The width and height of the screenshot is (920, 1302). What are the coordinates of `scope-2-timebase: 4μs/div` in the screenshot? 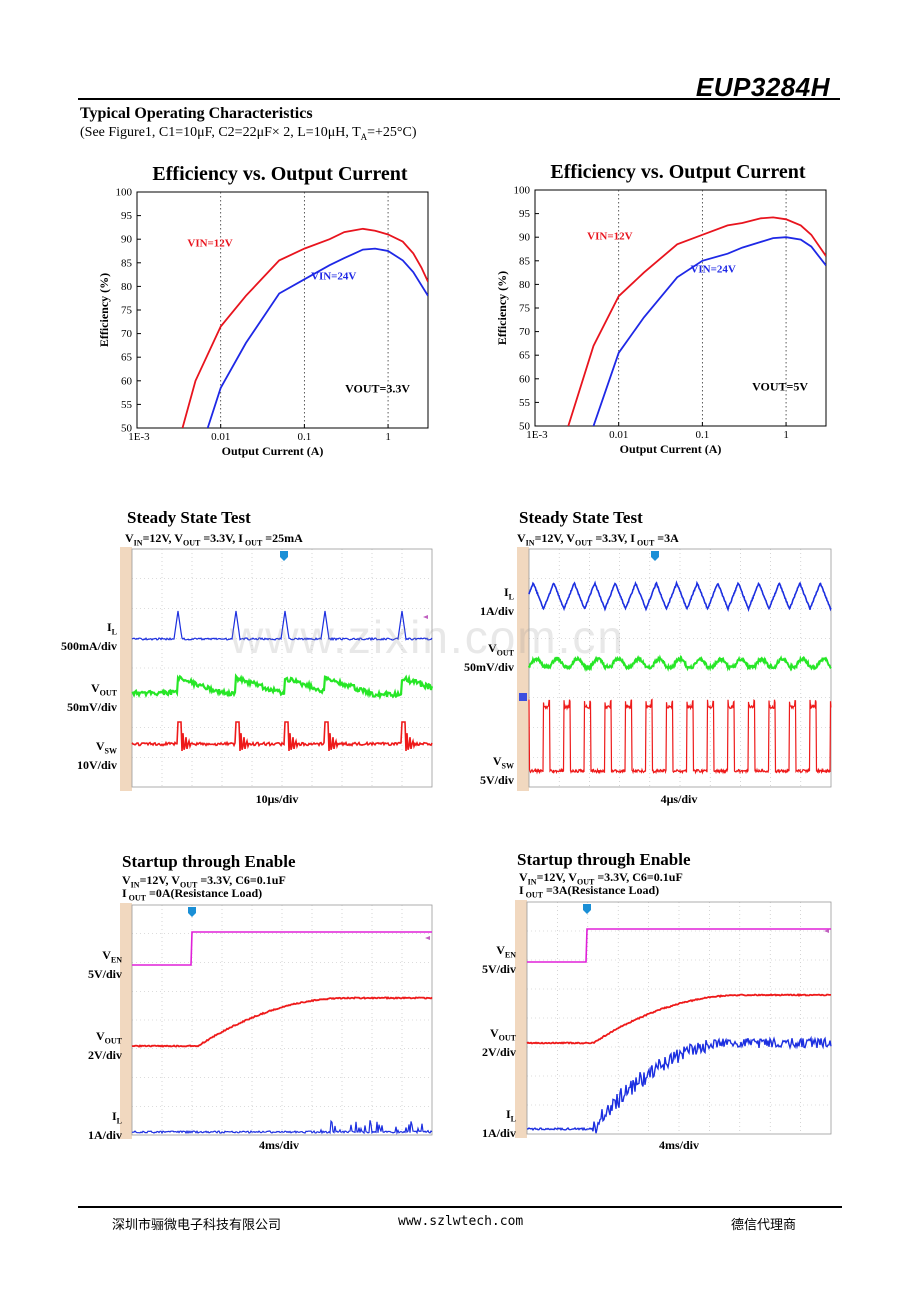 It's located at (679, 799).